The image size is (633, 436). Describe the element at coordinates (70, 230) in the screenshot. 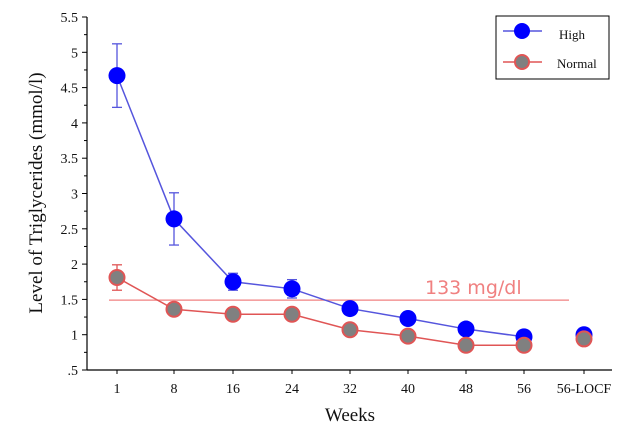

I see `y-tick-label: 2.5` at that location.